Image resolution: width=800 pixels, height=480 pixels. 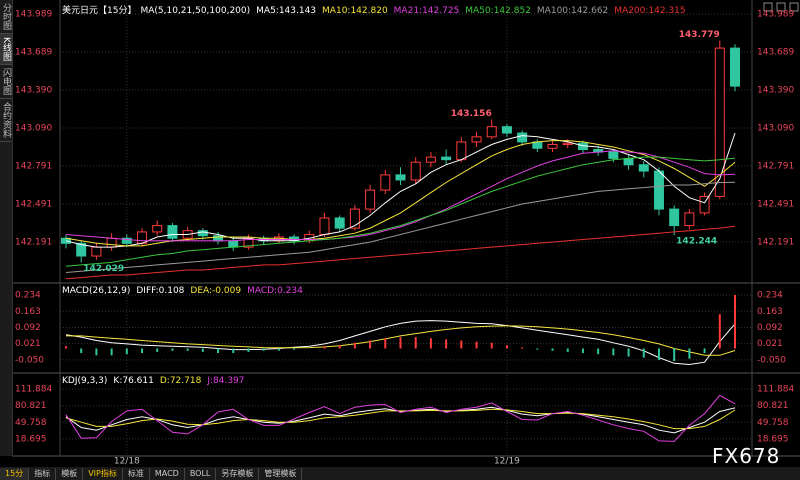 What do you see at coordinates (99, 10) in the screenshot?
I see `panel-title: 美元日元【15分】` at bounding box center [99, 10].